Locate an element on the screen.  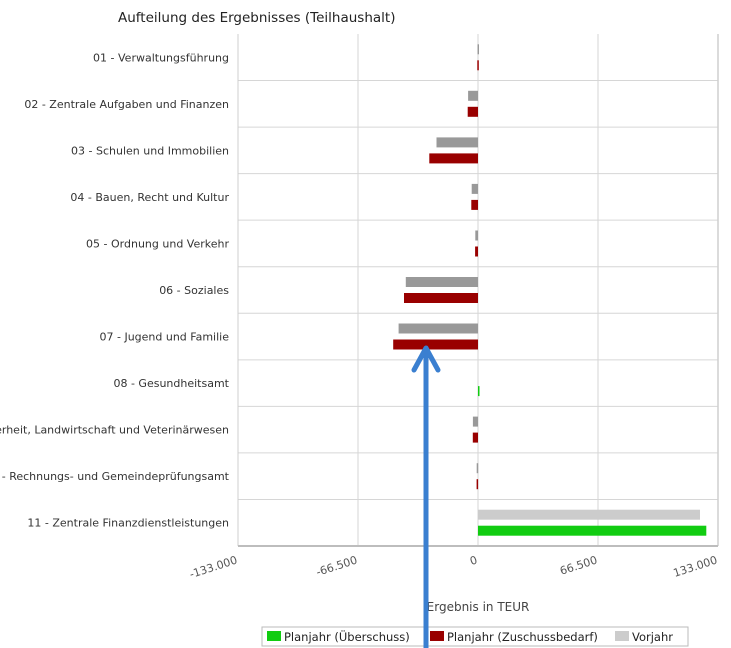
category-label: 01 - Verwaltungsführung is located at coordinates (161, 57).